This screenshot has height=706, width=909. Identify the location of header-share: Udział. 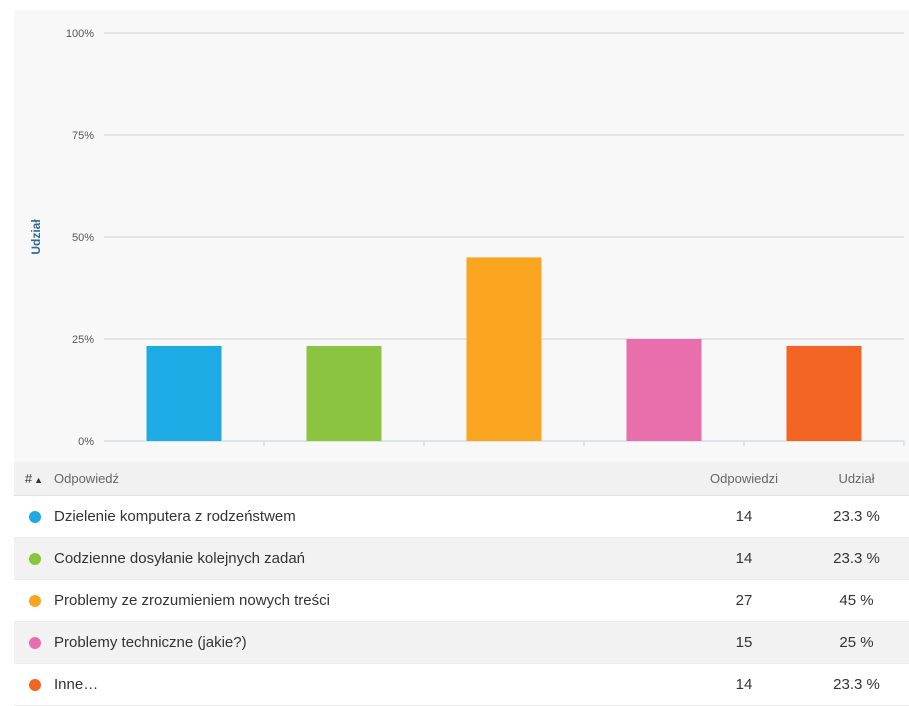
(856, 479).